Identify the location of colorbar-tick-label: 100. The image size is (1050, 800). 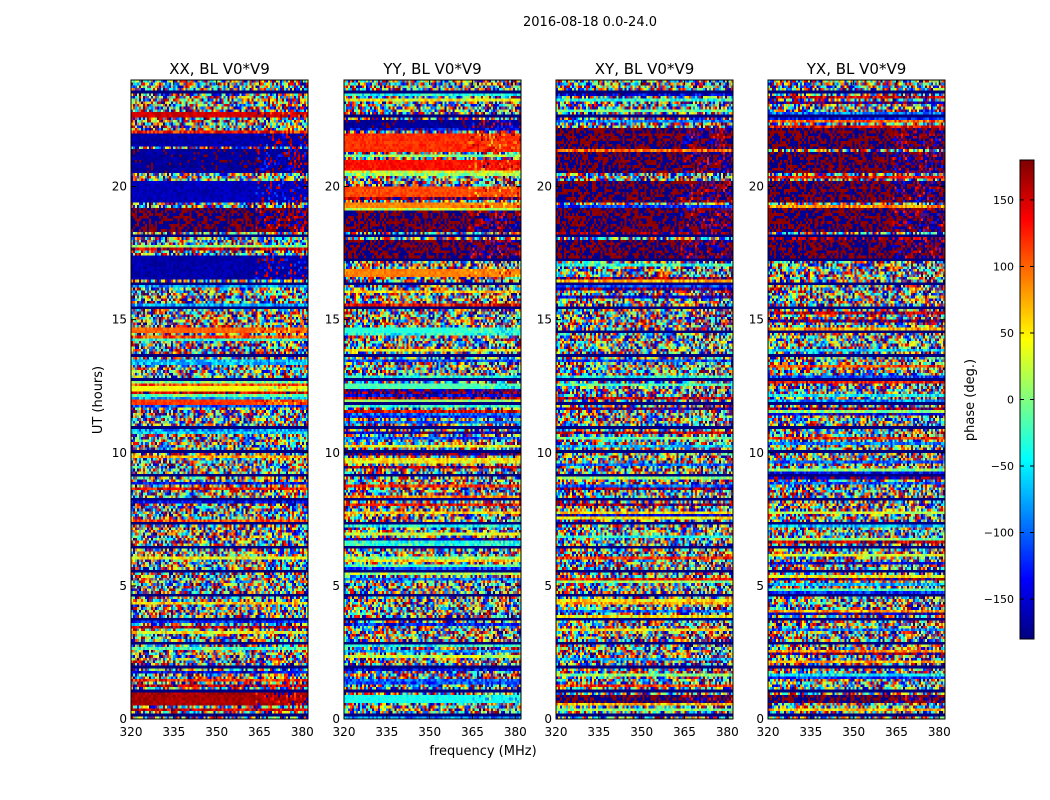
(1003, 266).